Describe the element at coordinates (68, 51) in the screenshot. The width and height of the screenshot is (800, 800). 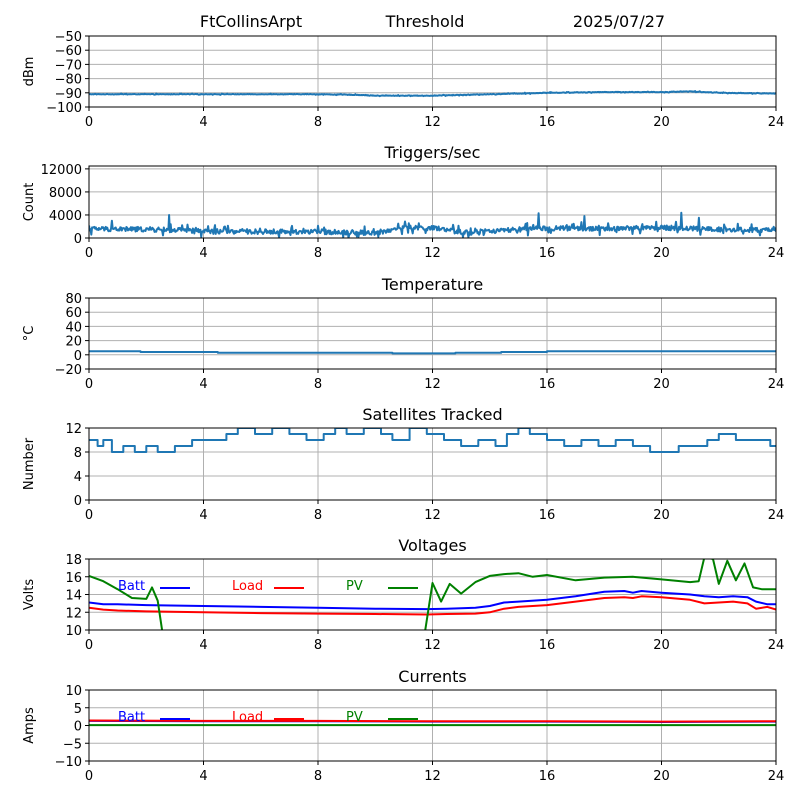
I see `y-tick-label: −60` at that location.